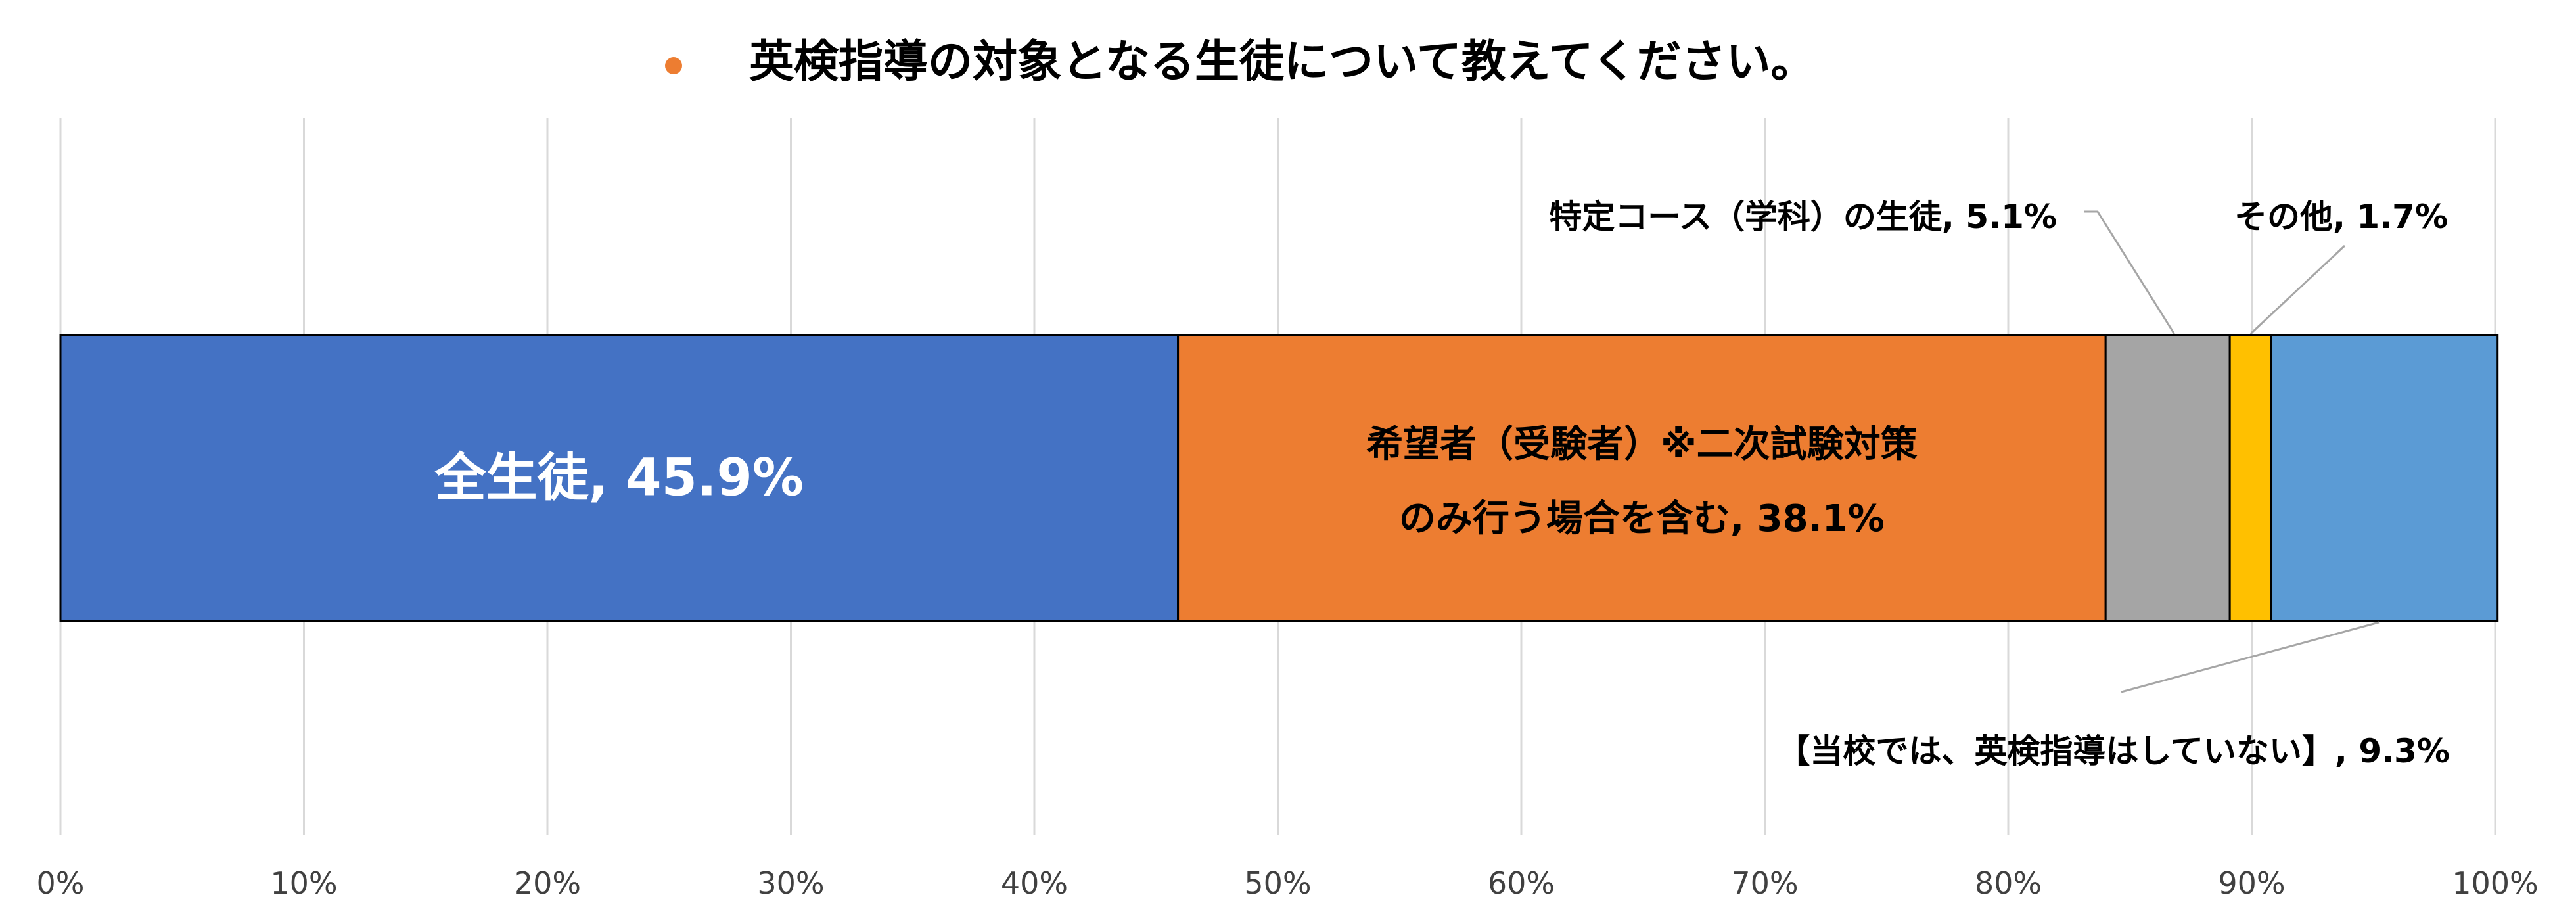  I want to click on leader-lines, so click(2232, 451).